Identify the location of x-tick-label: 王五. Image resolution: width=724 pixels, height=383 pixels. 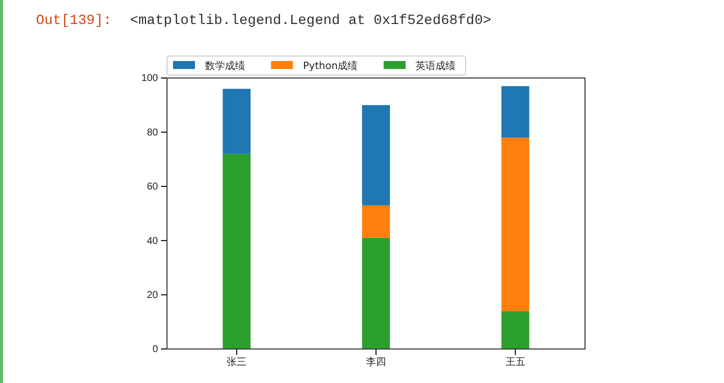
(515, 362).